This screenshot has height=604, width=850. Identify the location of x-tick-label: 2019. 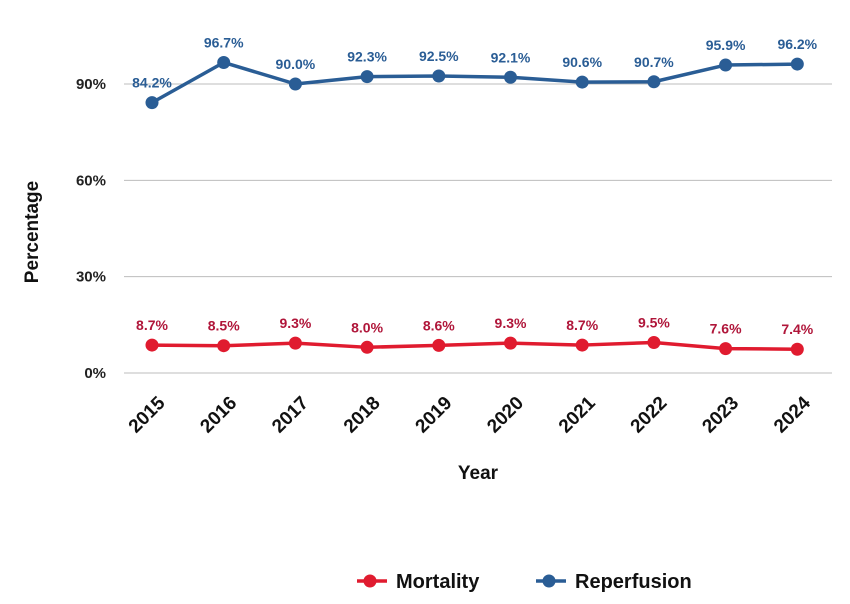
(434, 415).